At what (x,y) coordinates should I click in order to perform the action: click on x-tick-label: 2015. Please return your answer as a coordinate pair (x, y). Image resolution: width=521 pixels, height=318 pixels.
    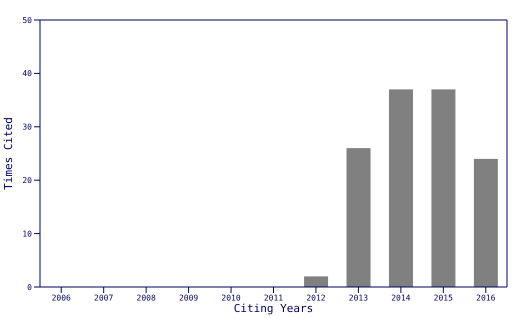
    Looking at the image, I should click on (444, 298).